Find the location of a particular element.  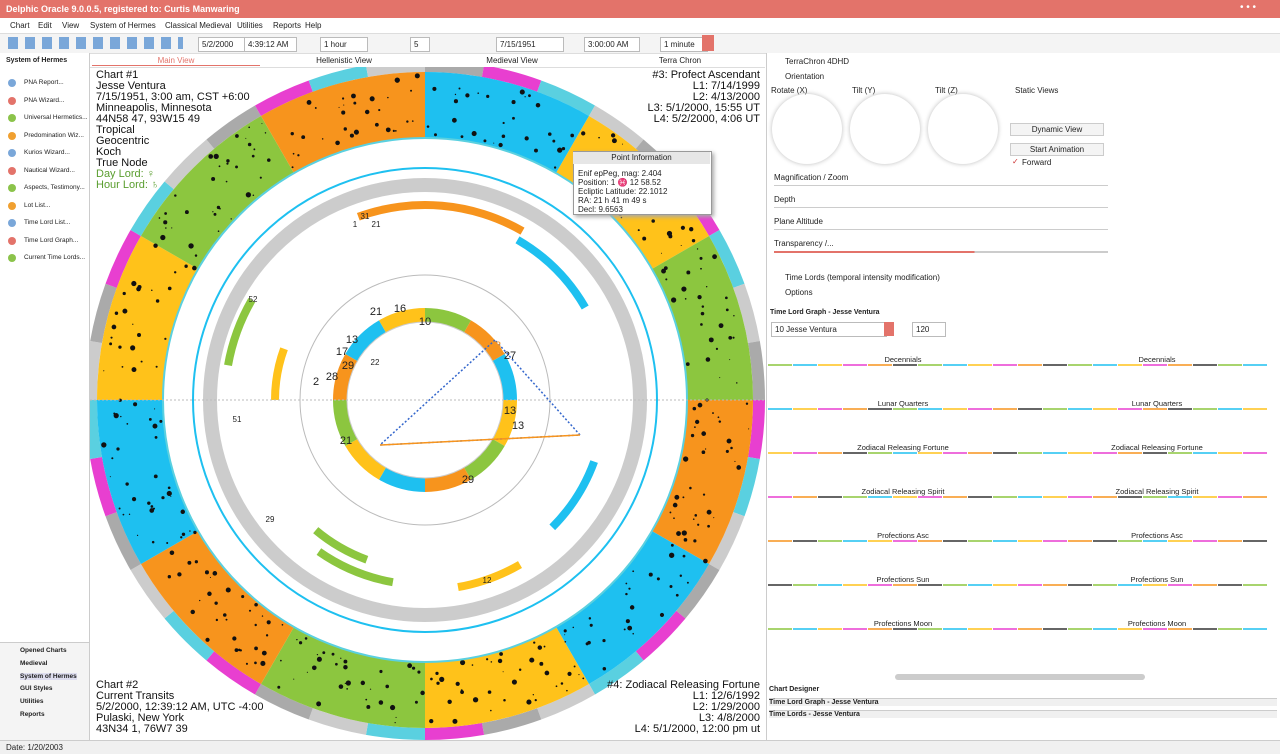

menu-item: Edit is located at coordinates (45, 25).